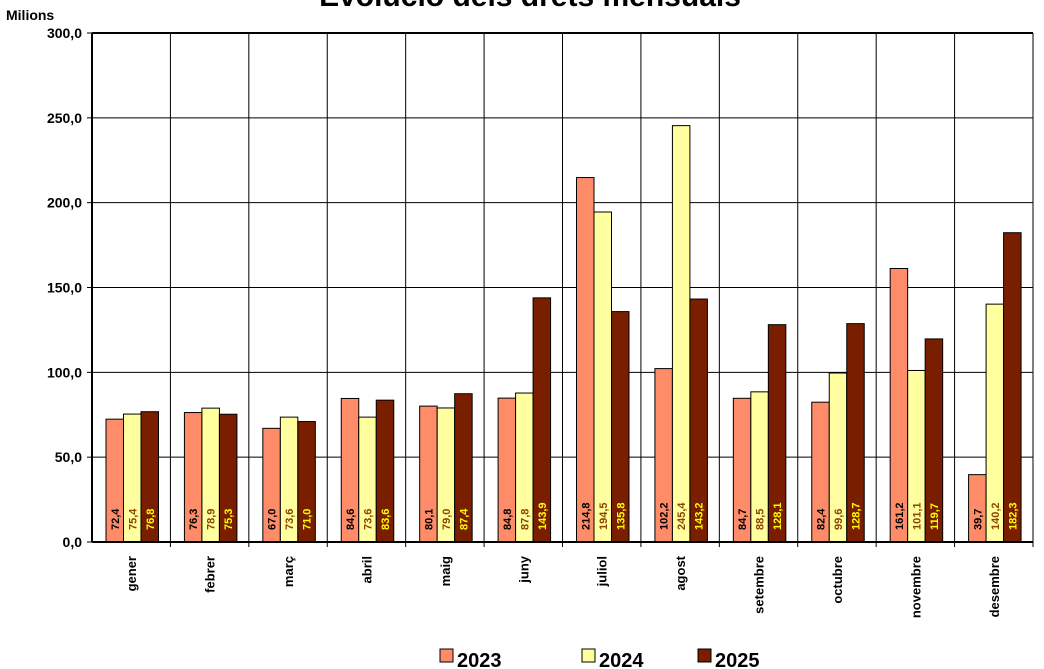  What do you see at coordinates (273, 519) in the screenshot?
I see `data-label: 67,0` at bounding box center [273, 519].